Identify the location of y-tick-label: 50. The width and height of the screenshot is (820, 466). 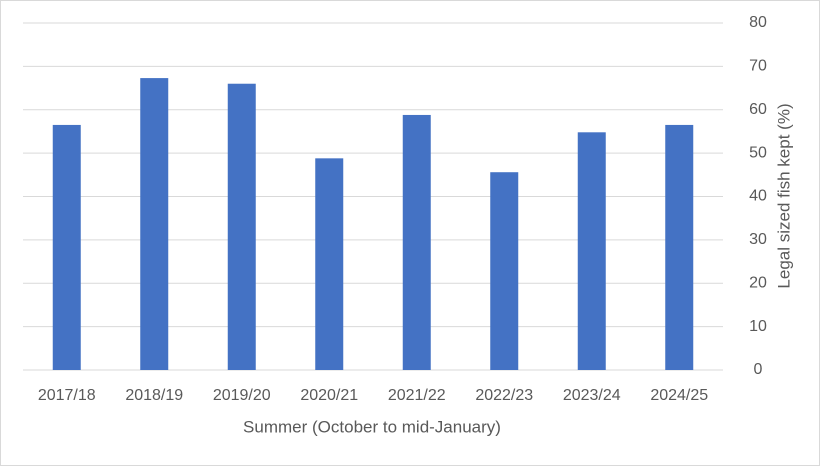
(758, 152).